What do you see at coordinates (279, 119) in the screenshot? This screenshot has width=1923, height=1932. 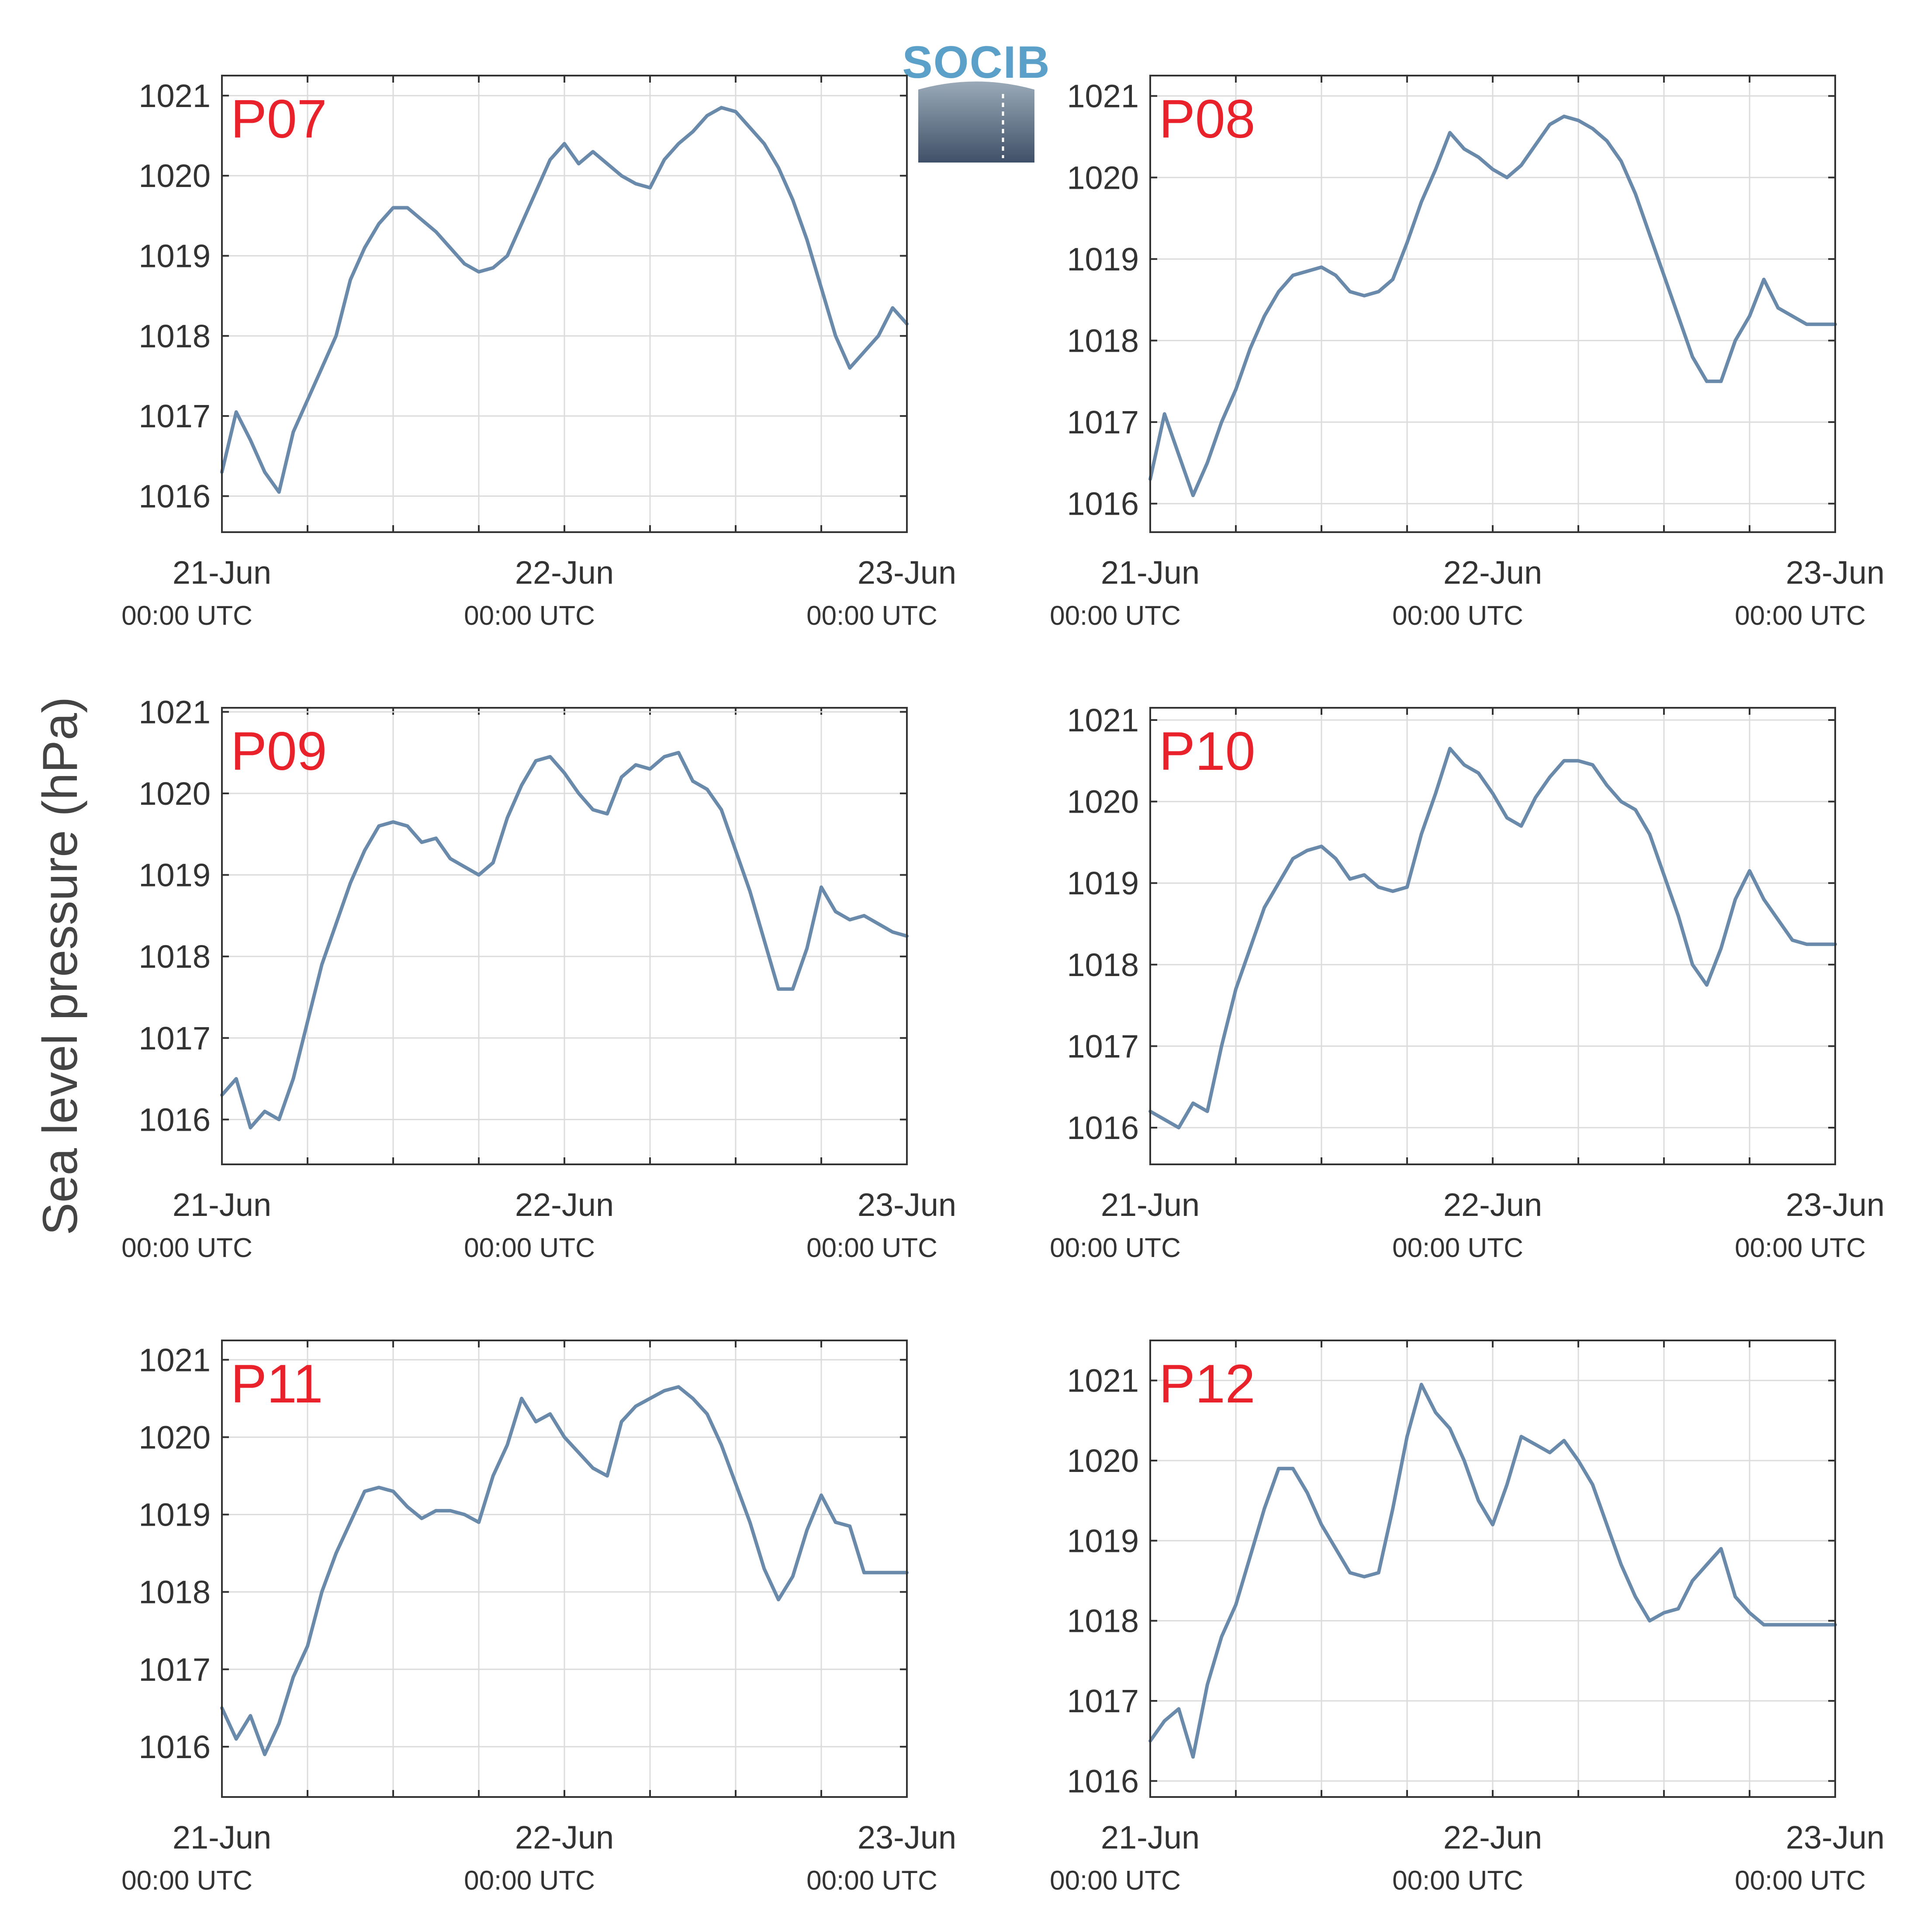 I see `station-label: P07` at bounding box center [279, 119].